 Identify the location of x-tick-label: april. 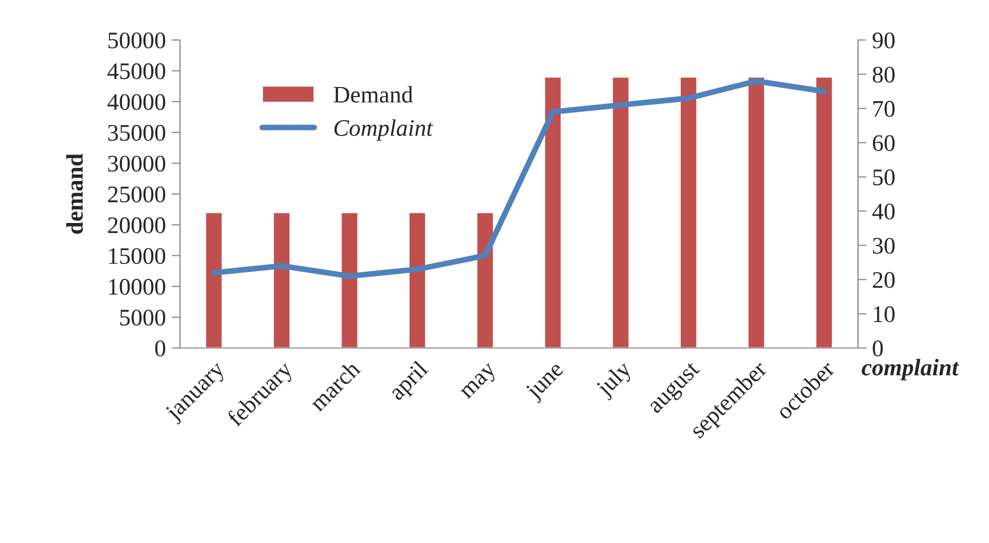
(409, 381).